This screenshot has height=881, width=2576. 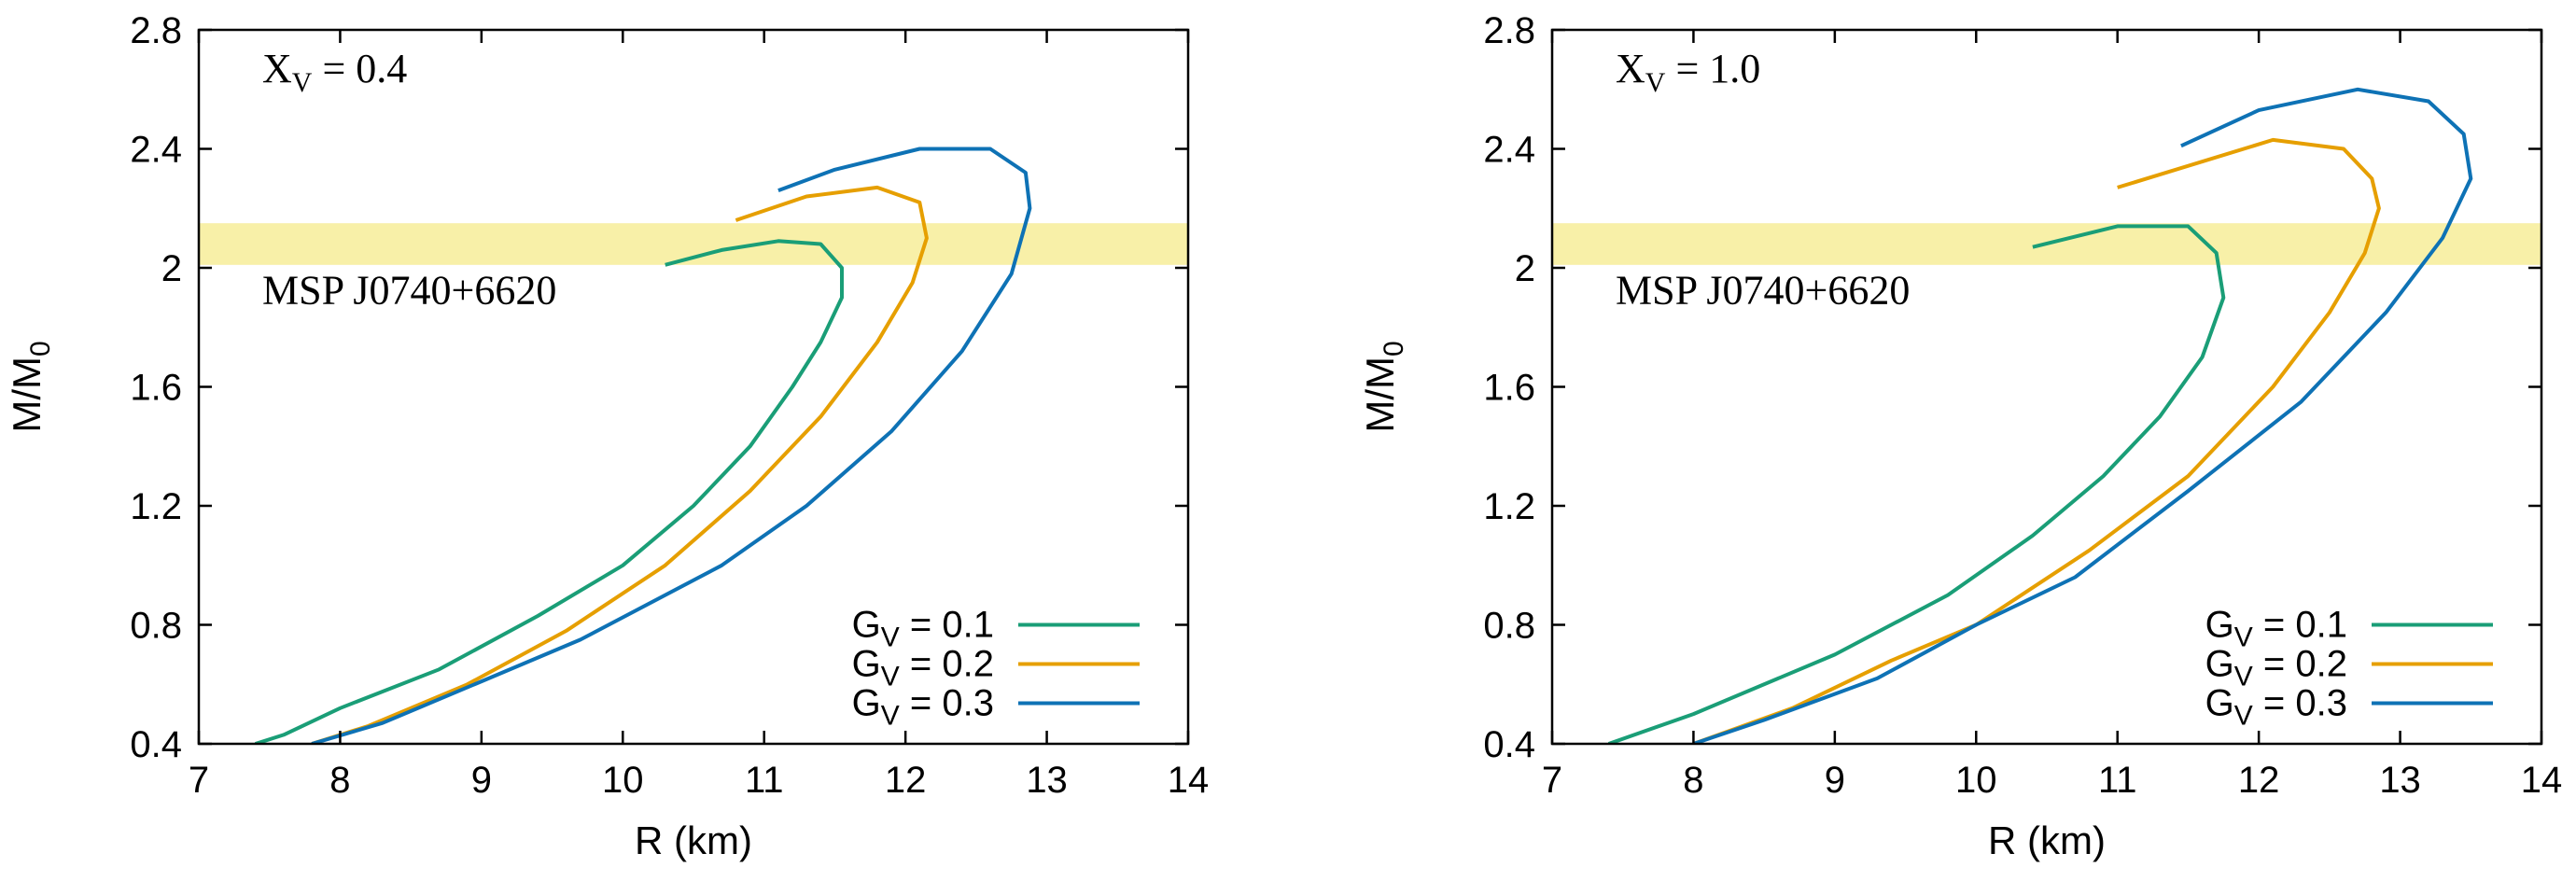 I want to click on panel-annotation: XV = 1.0, so click(x=1688, y=72).